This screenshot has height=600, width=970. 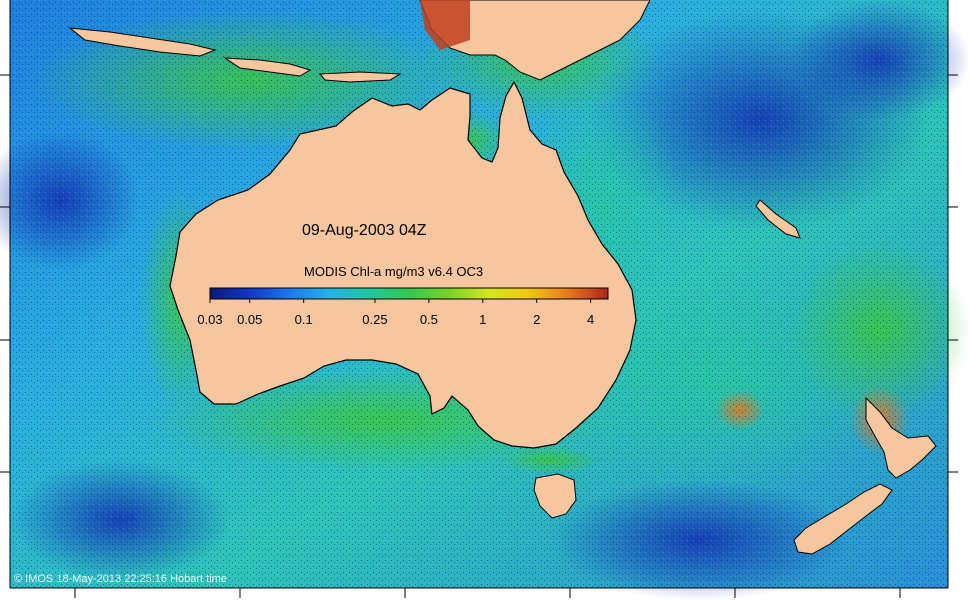 What do you see at coordinates (303, 319) in the screenshot?
I see `colorbar-tick-label: 0.1` at bounding box center [303, 319].